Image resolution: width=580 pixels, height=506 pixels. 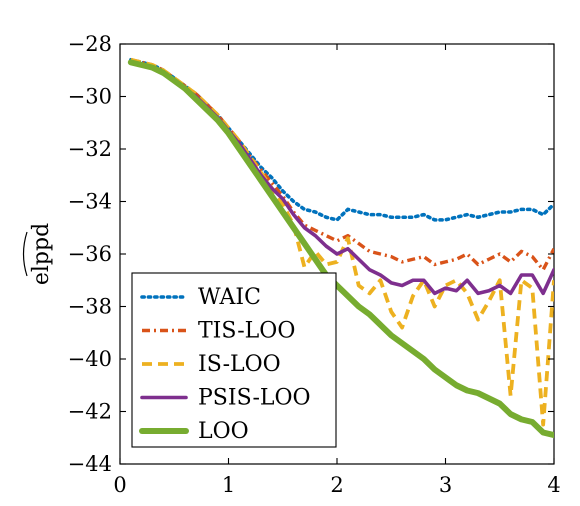 I want to click on legend-item-is-loo: IS-LOO, so click(x=211, y=364).